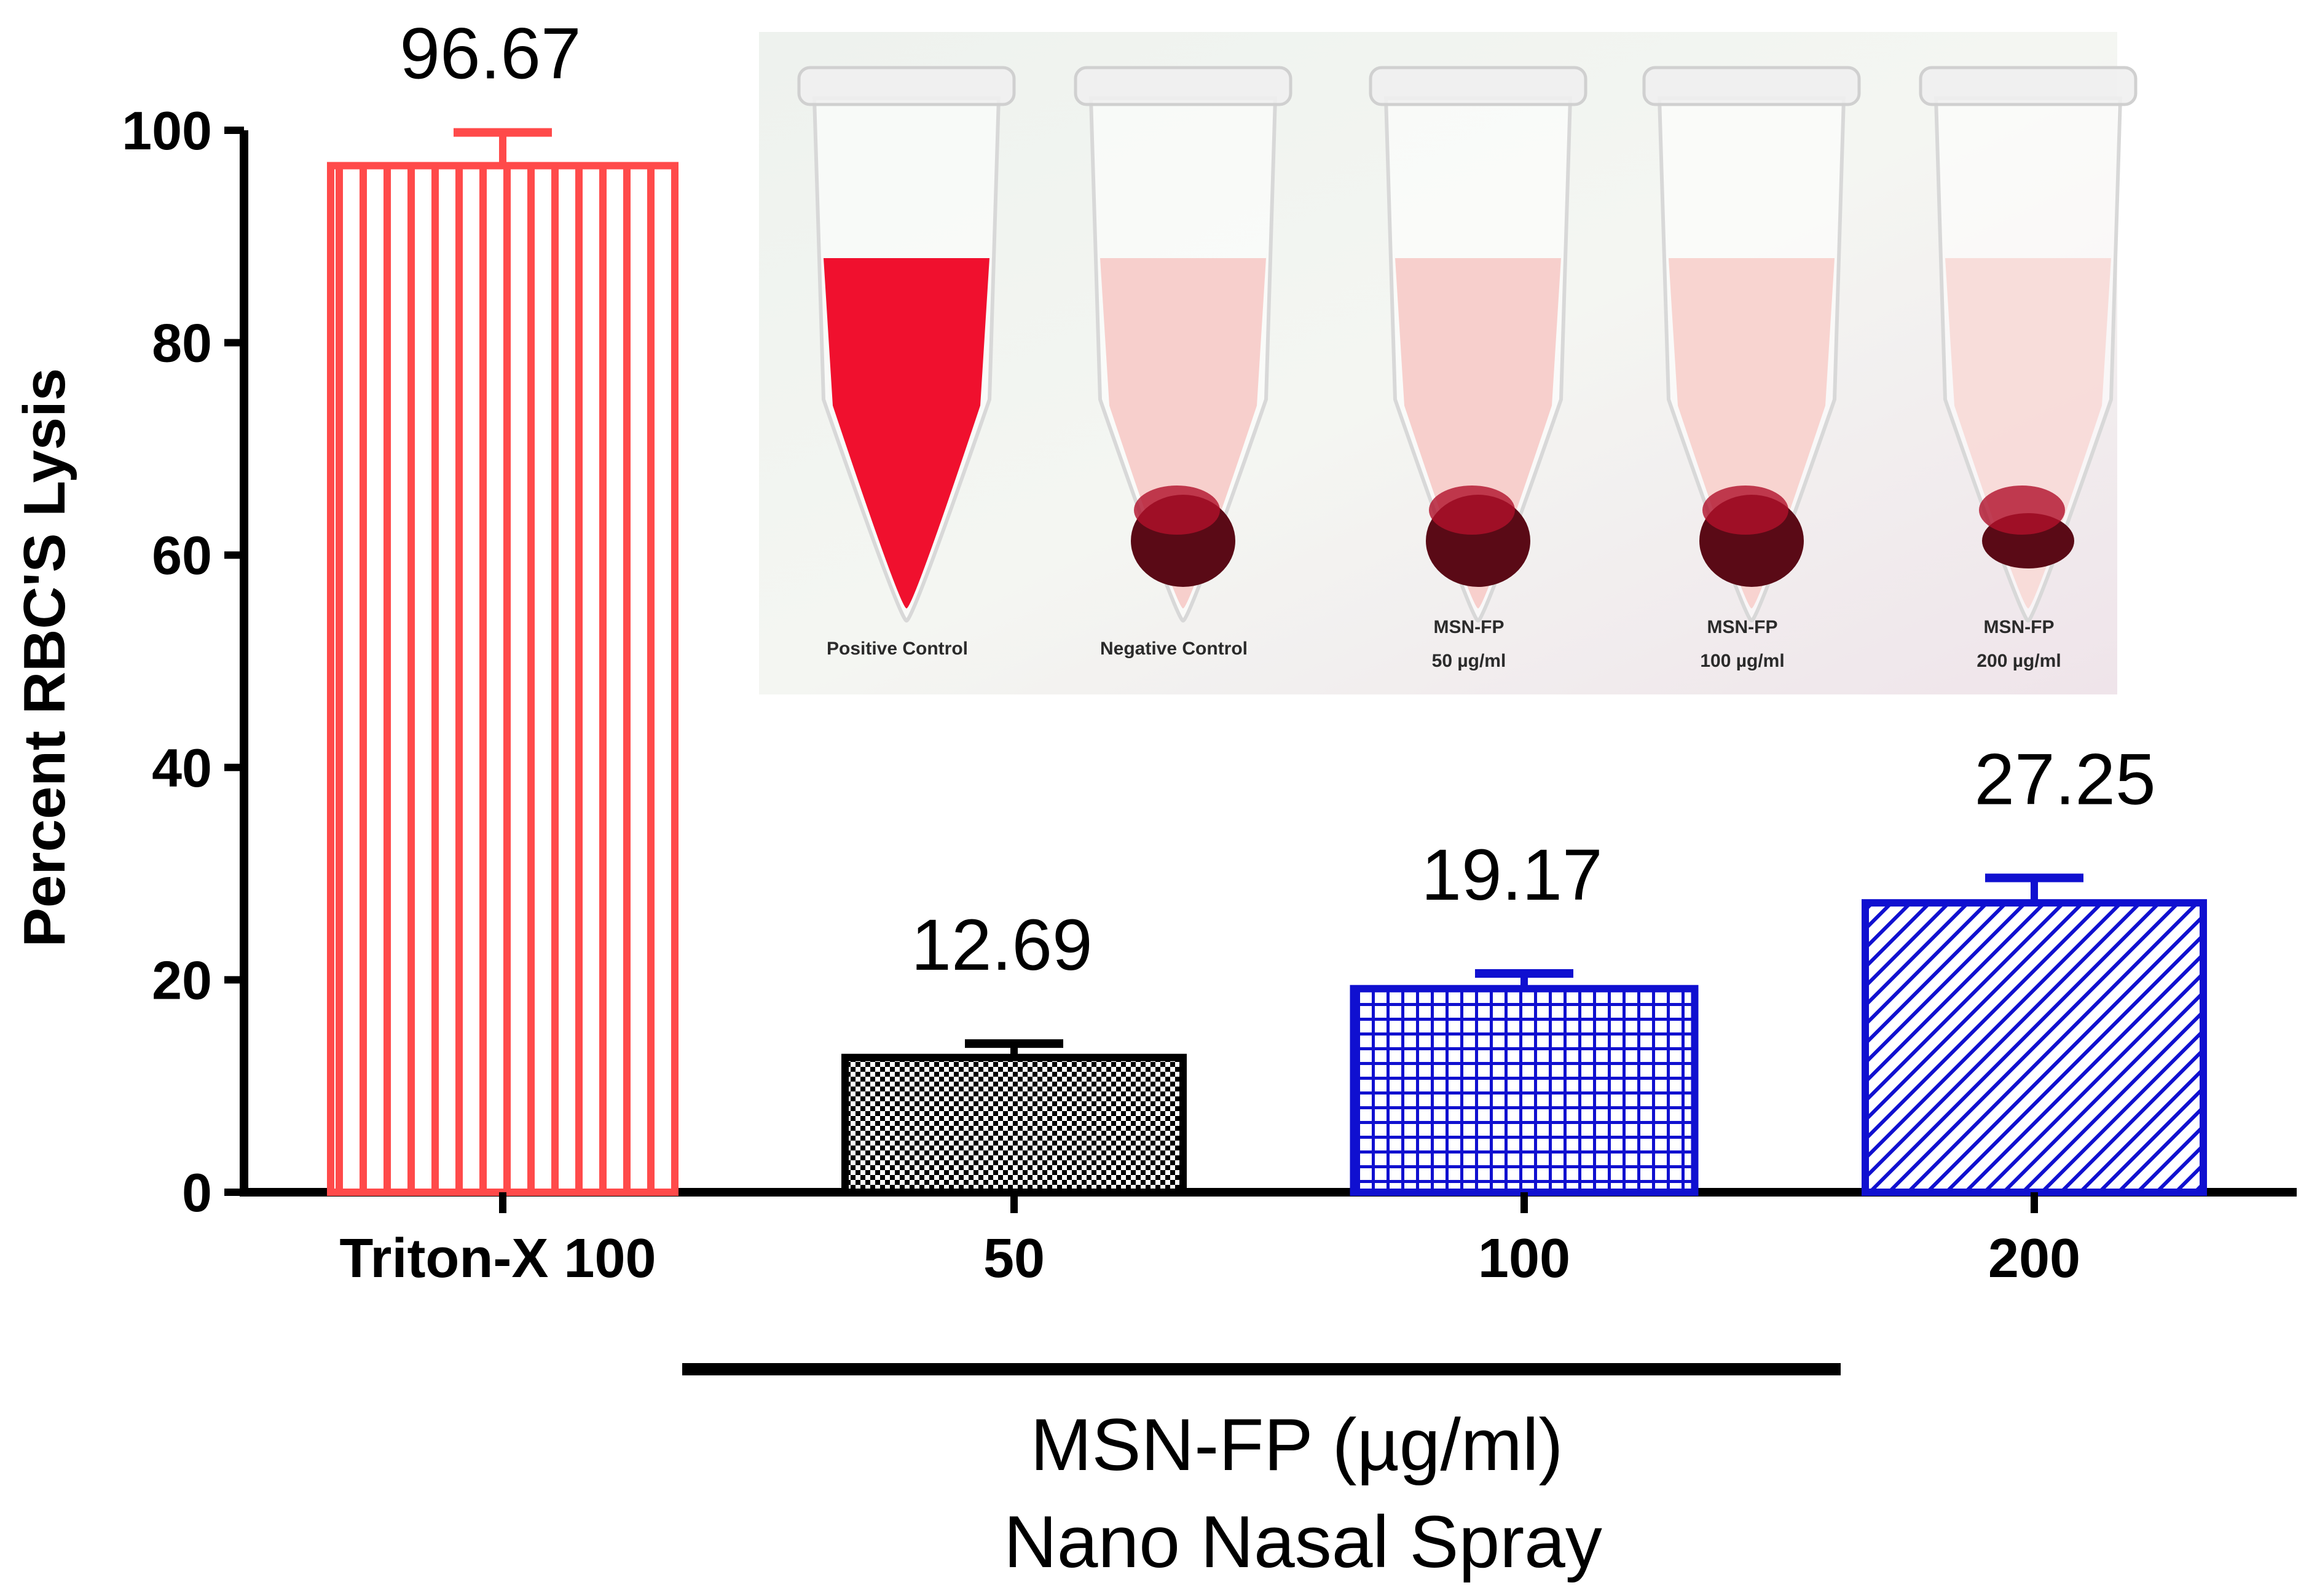 The width and height of the screenshot is (2309, 1596). What do you see at coordinates (1014, 1259) in the screenshot?
I see `x-category-label-2: 50` at bounding box center [1014, 1259].